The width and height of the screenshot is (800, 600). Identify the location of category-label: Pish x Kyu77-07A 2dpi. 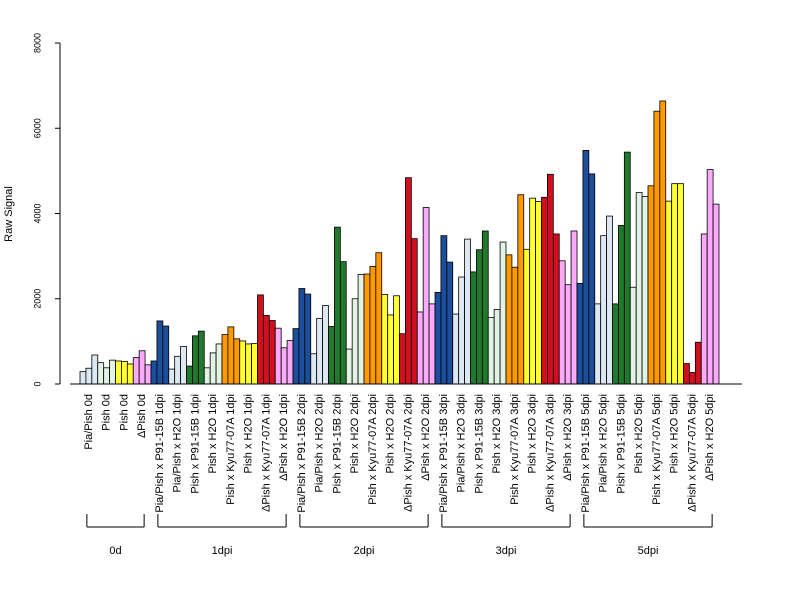
(373, 449).